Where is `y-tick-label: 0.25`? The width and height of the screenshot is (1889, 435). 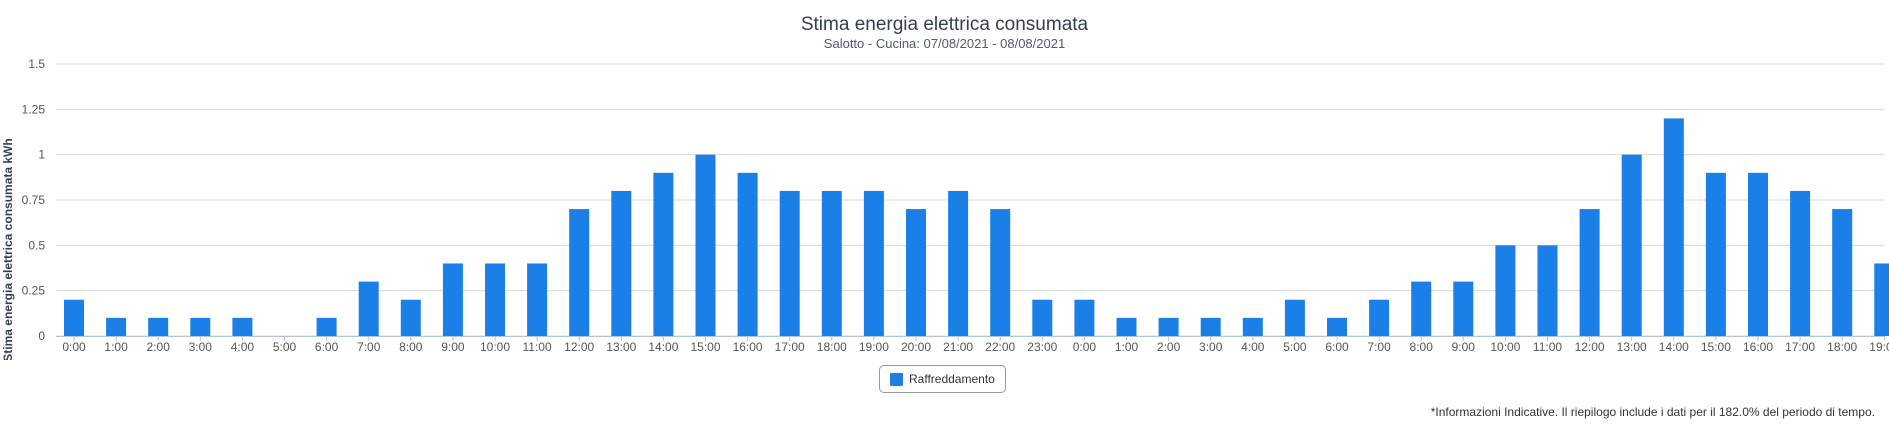 y-tick-label: 0.25 is located at coordinates (34, 291).